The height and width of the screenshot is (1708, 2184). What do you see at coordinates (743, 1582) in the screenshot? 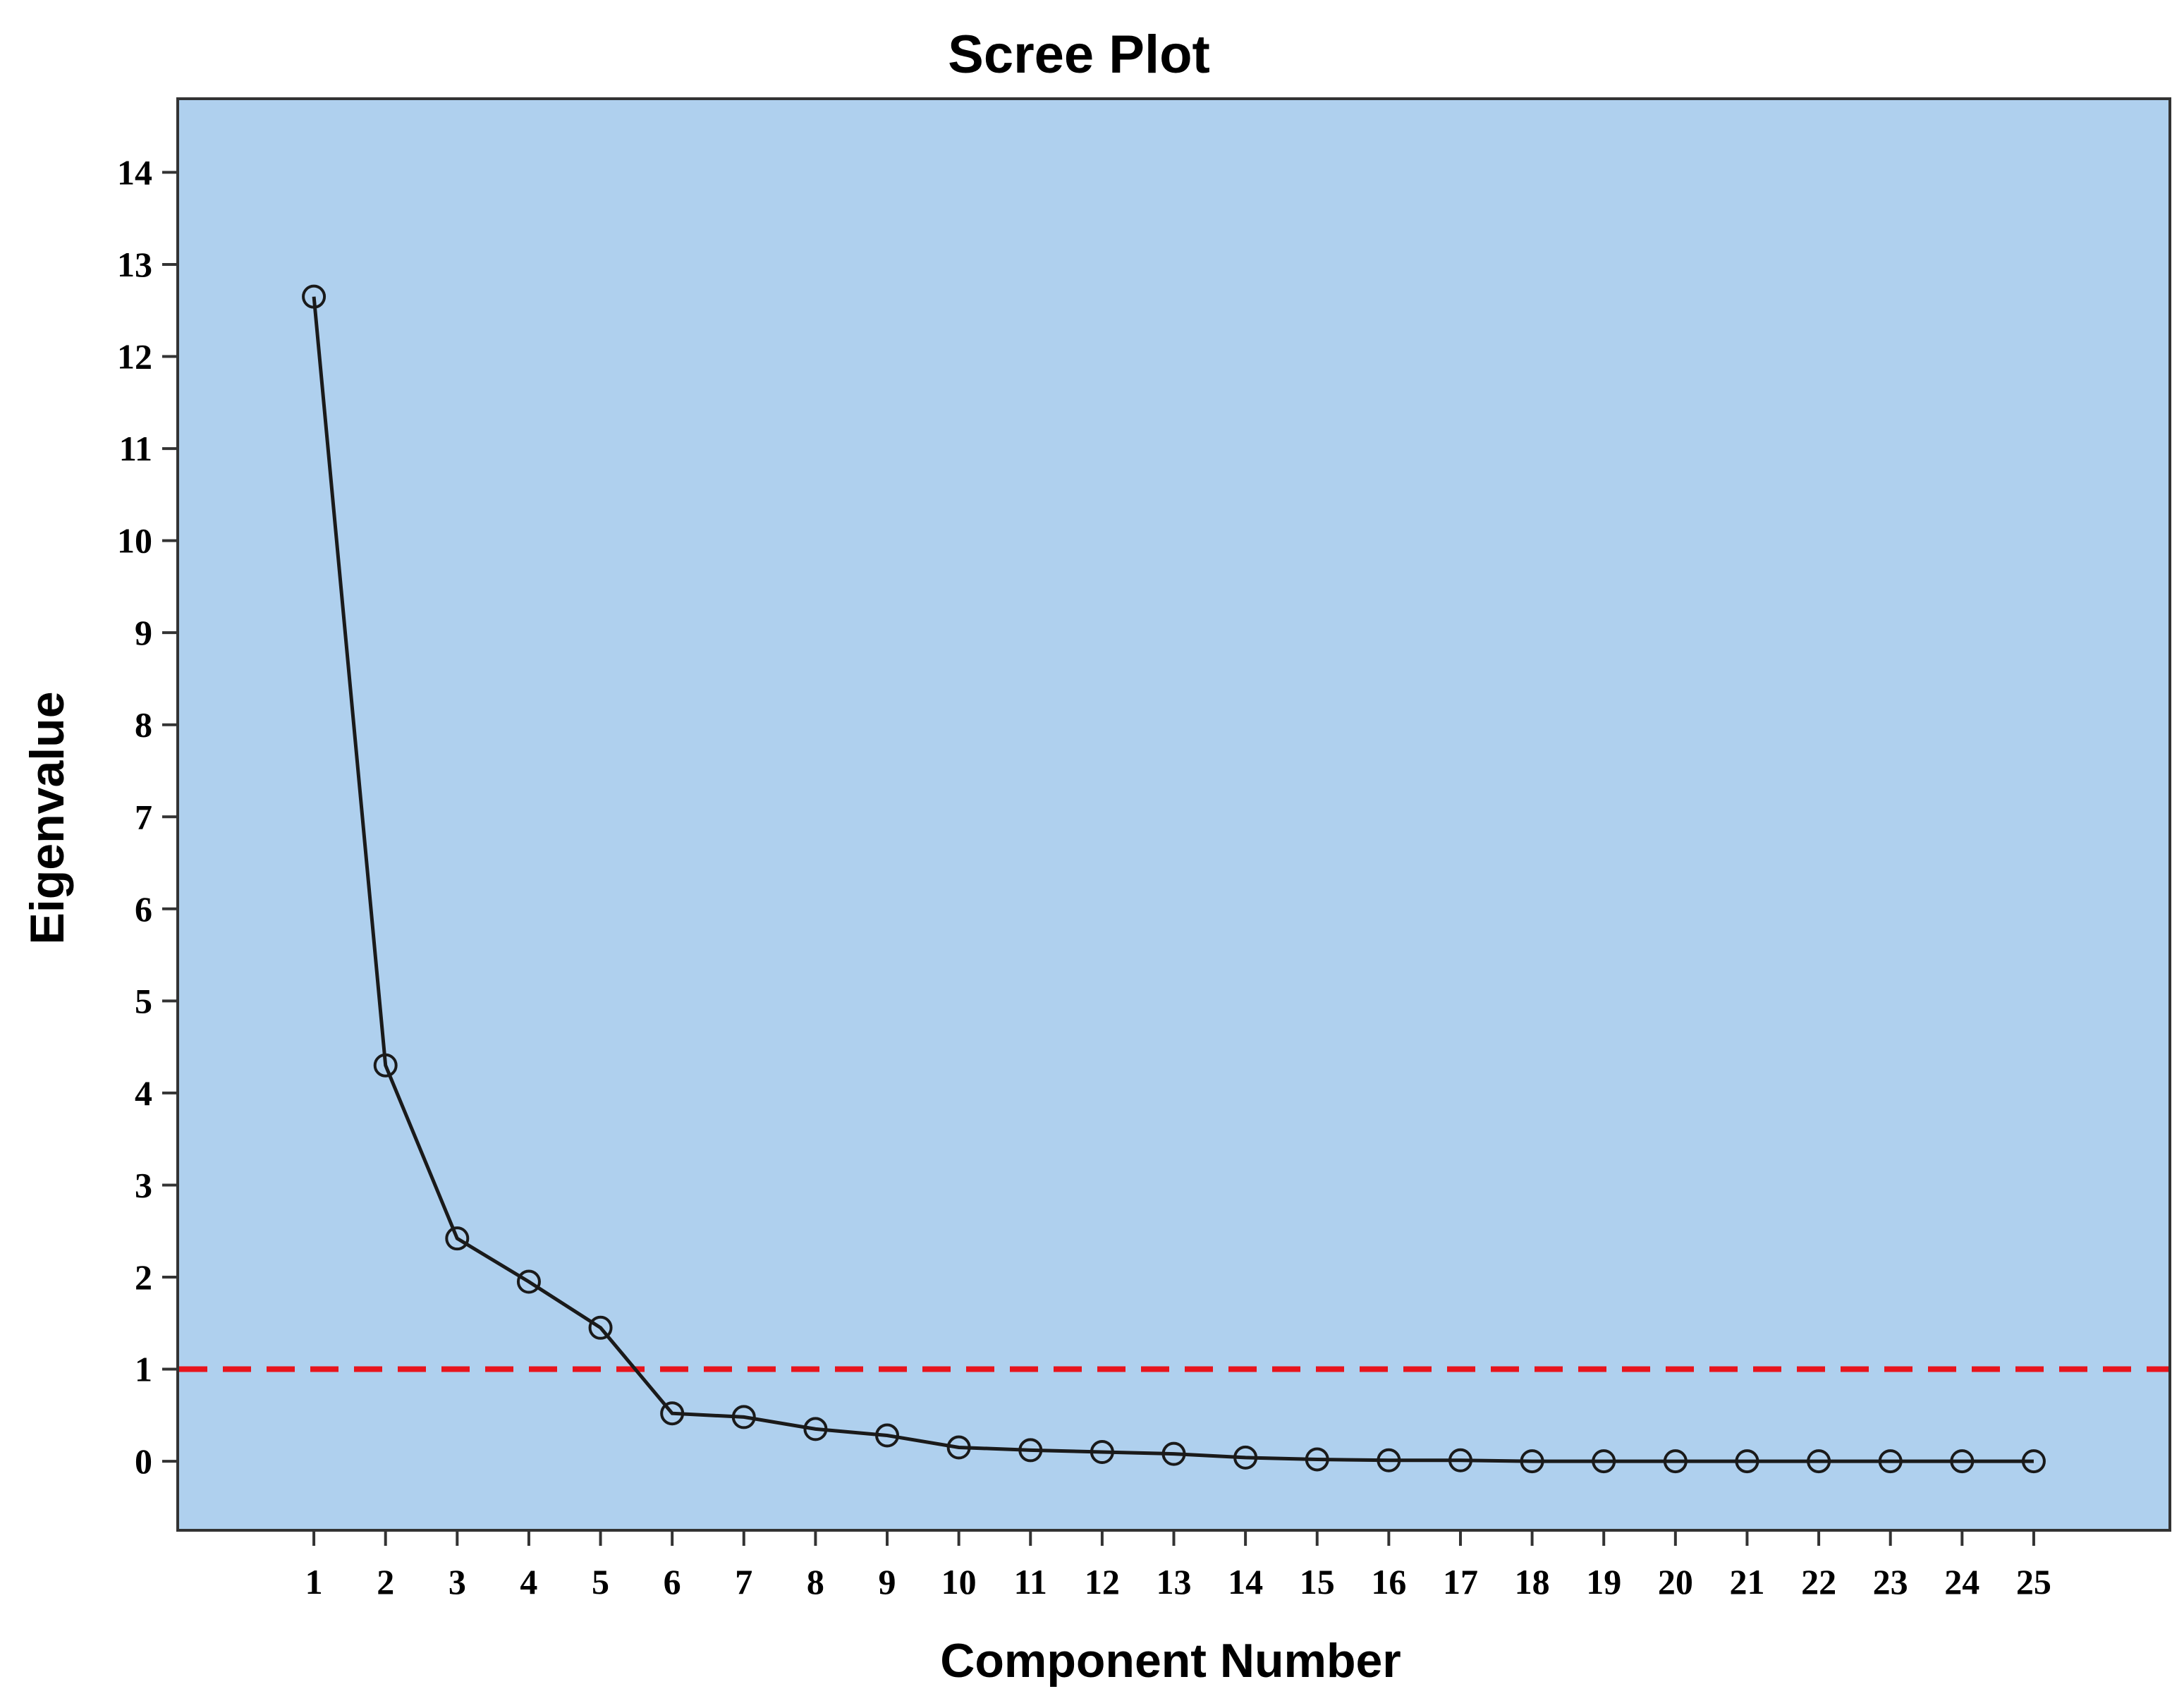
I see `x-tick-label: 7` at bounding box center [743, 1582].